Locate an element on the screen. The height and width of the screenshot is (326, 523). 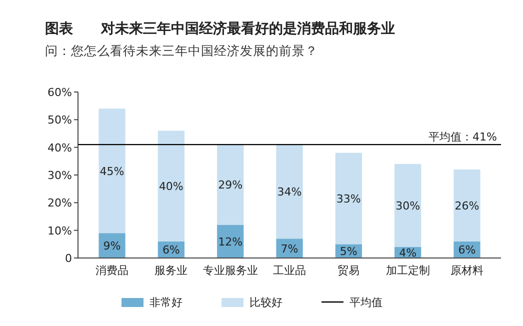
data-label: 34% is located at coordinates (289, 192).